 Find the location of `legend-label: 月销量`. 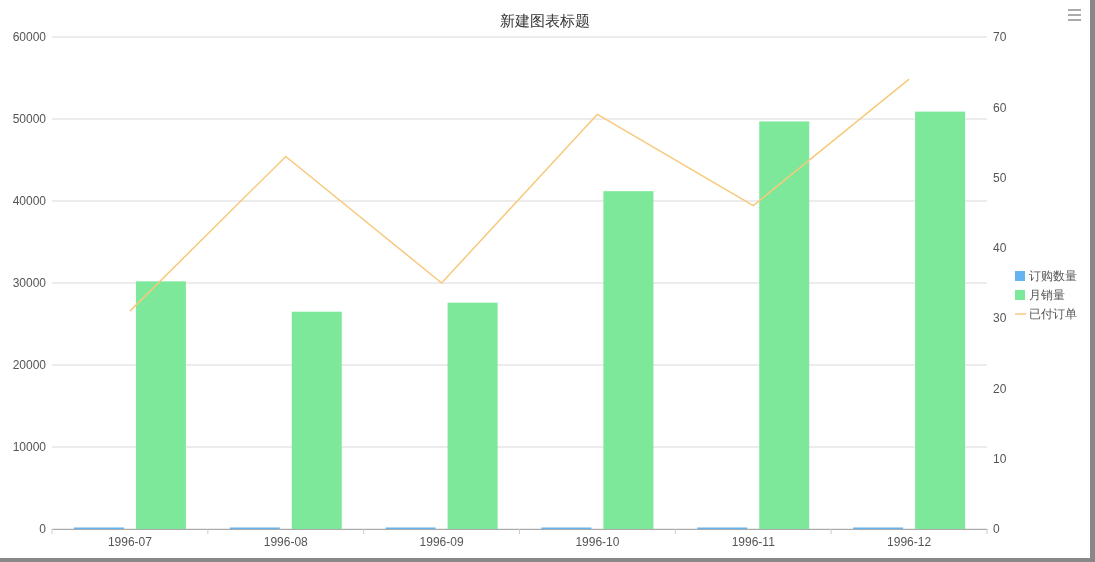

legend-label: 月销量 is located at coordinates (1047, 295).